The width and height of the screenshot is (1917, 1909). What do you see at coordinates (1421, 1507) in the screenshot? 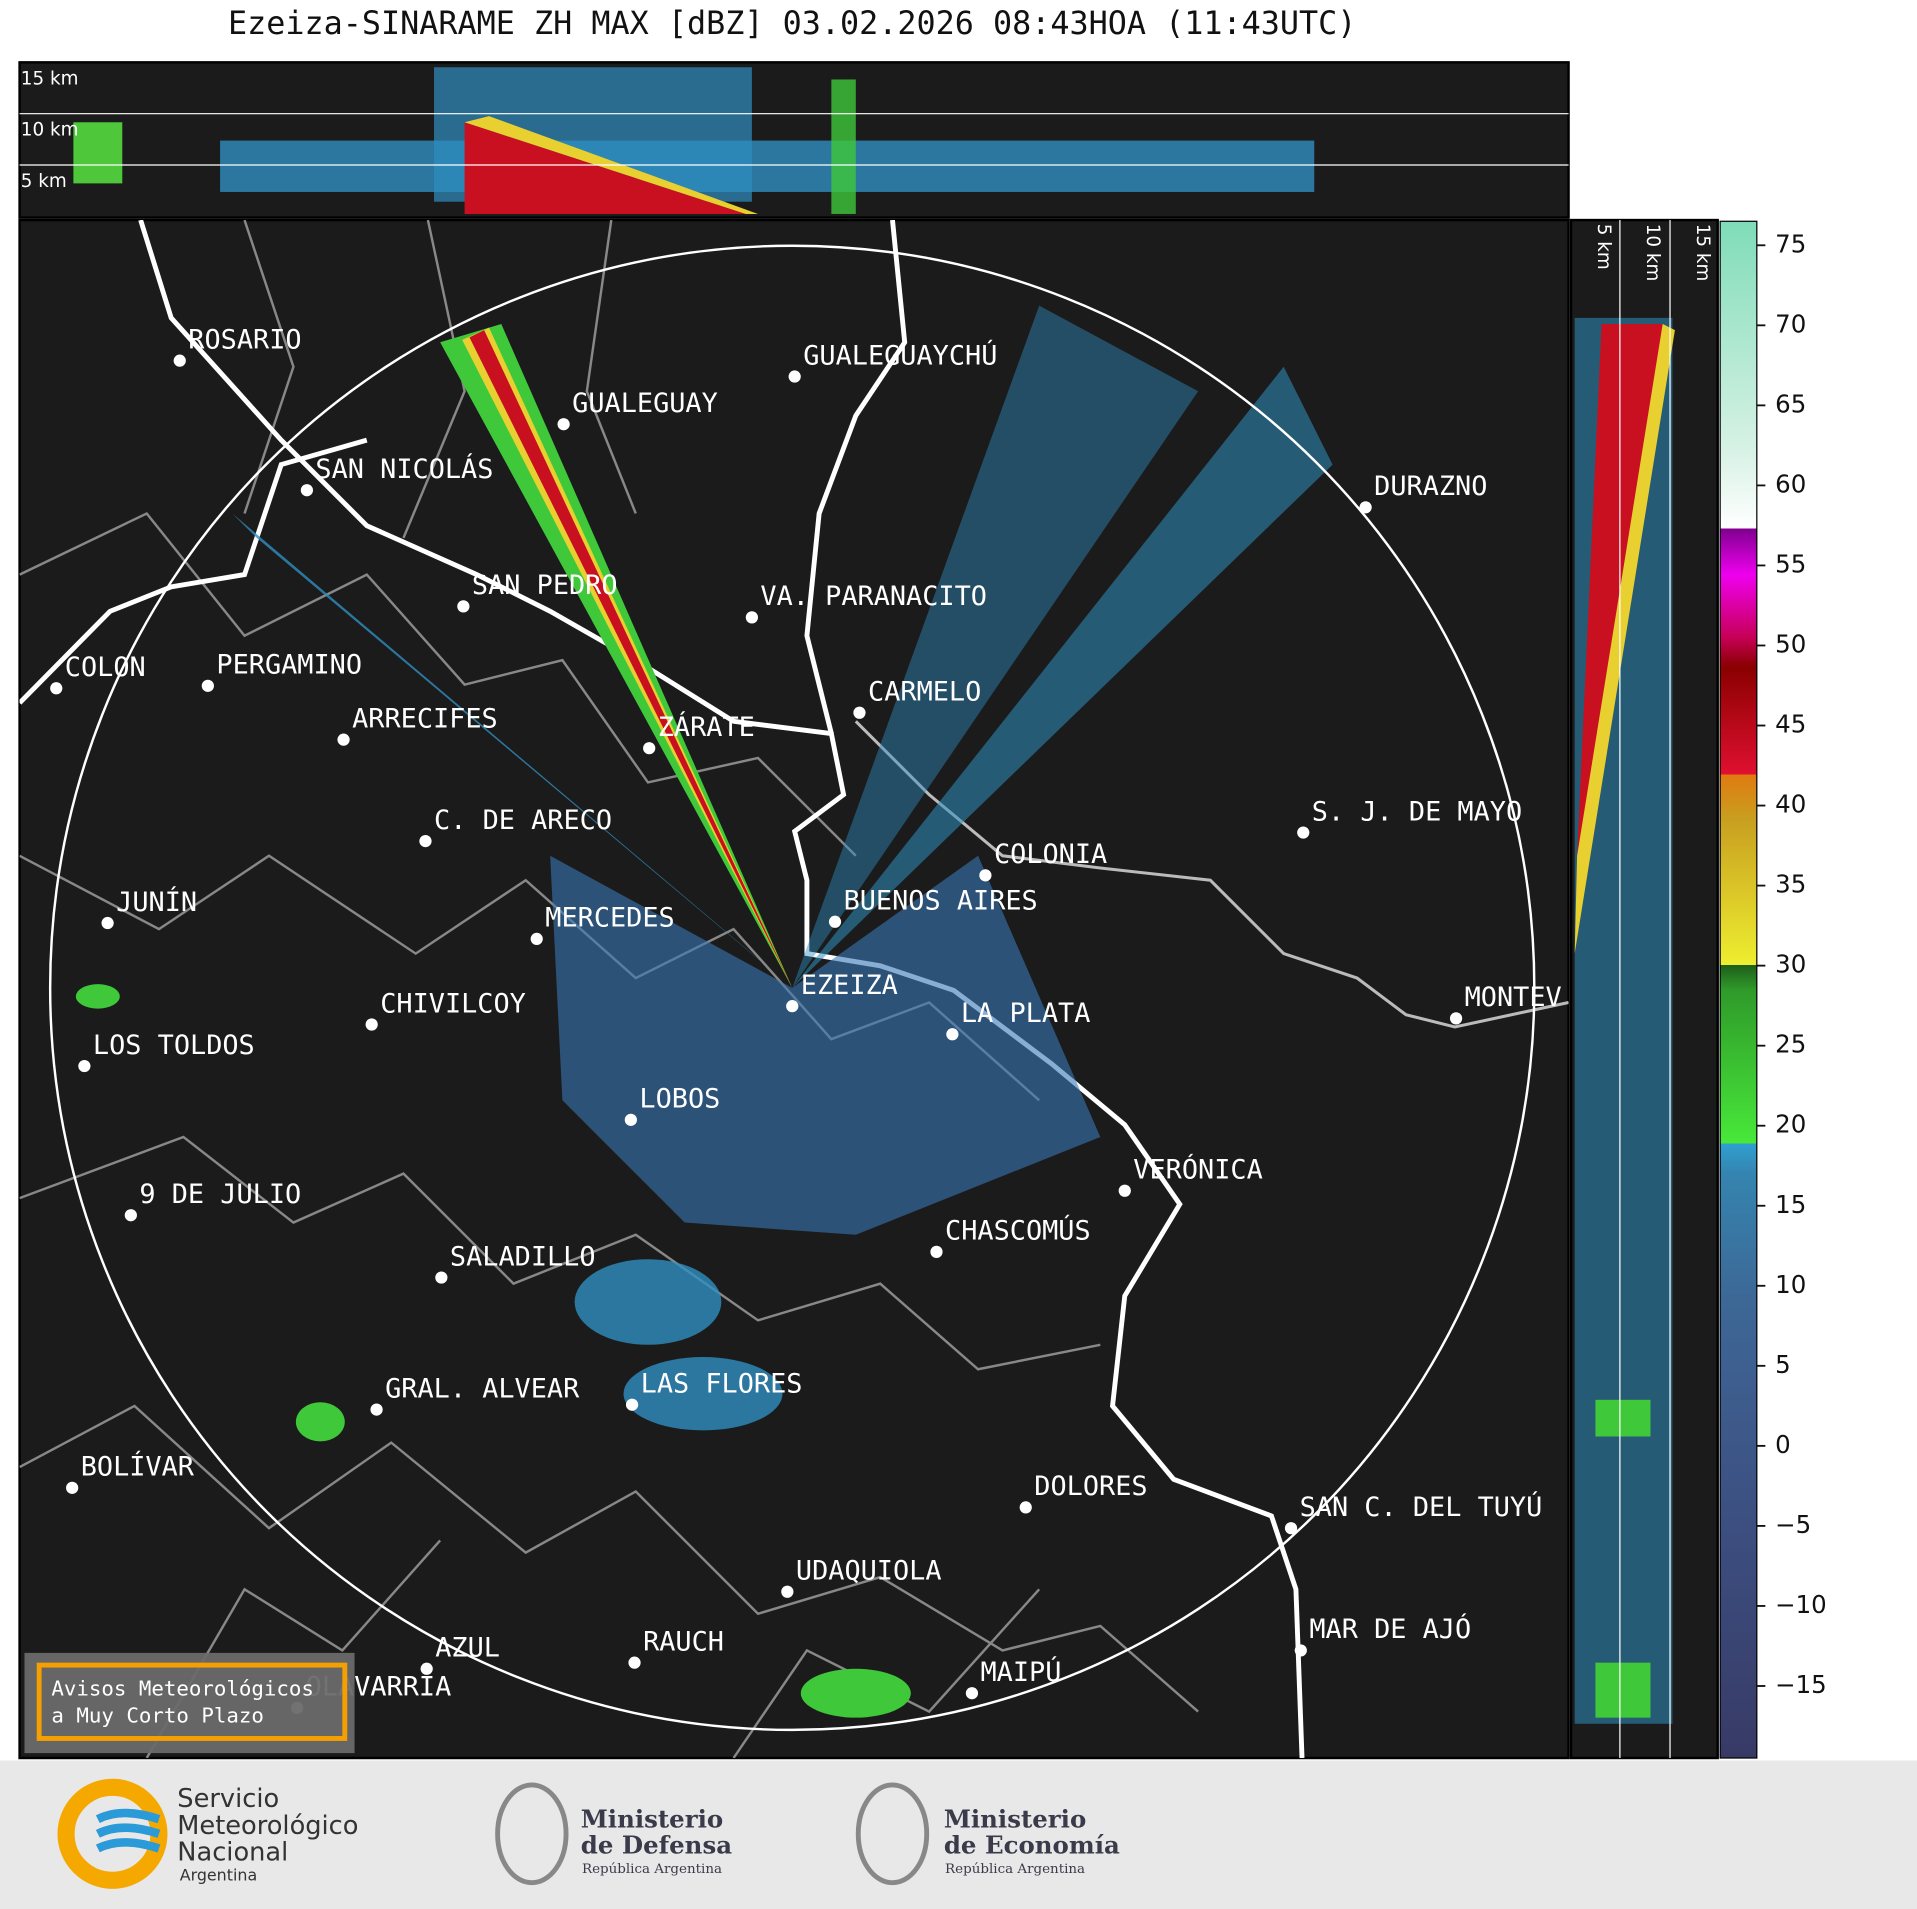
I see `city-label: SAN C. DEL TUYÚ` at bounding box center [1421, 1507].